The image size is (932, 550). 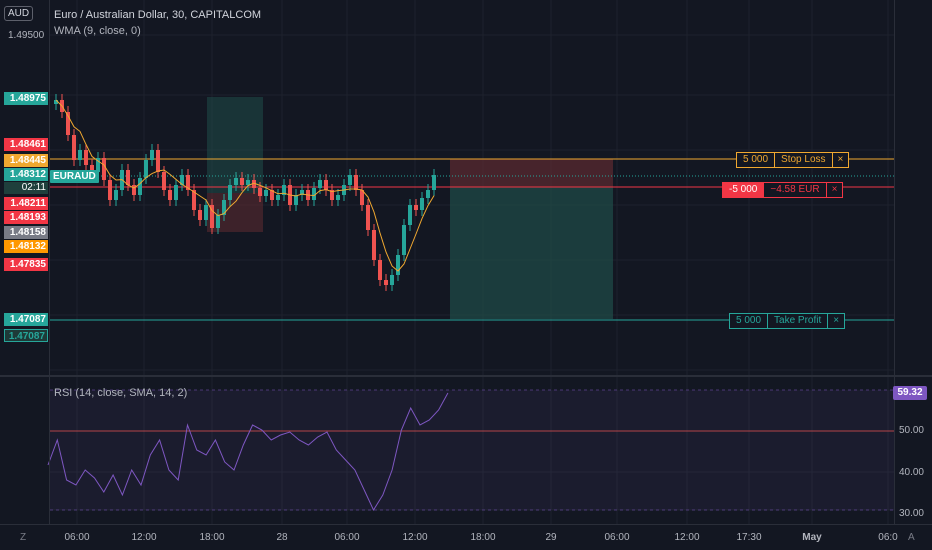 What do you see at coordinates (531, 253) in the screenshot?
I see `short-position-target-zone` at bounding box center [531, 253].